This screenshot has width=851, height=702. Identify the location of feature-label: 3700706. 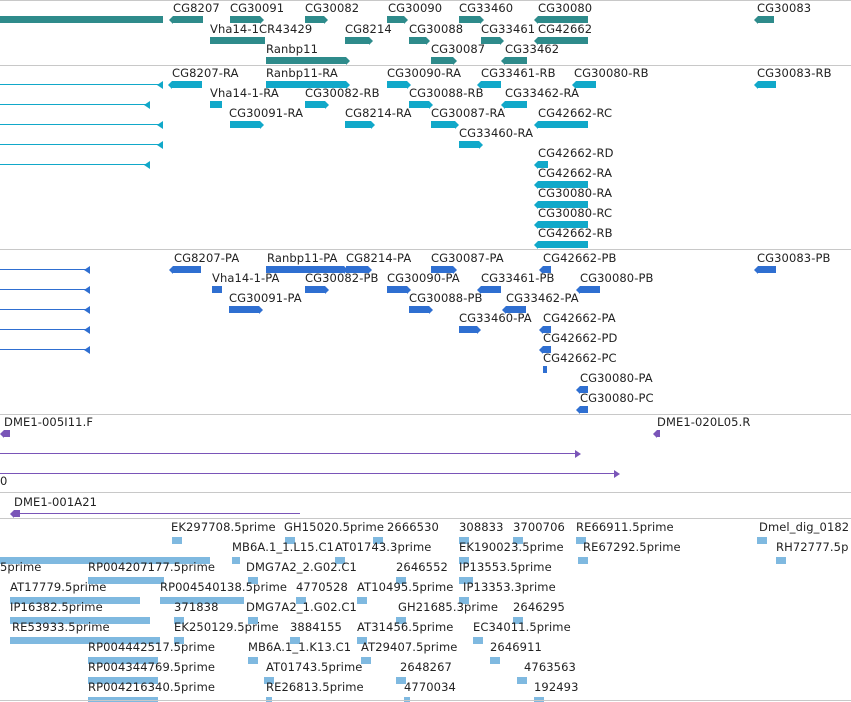
(539, 527).